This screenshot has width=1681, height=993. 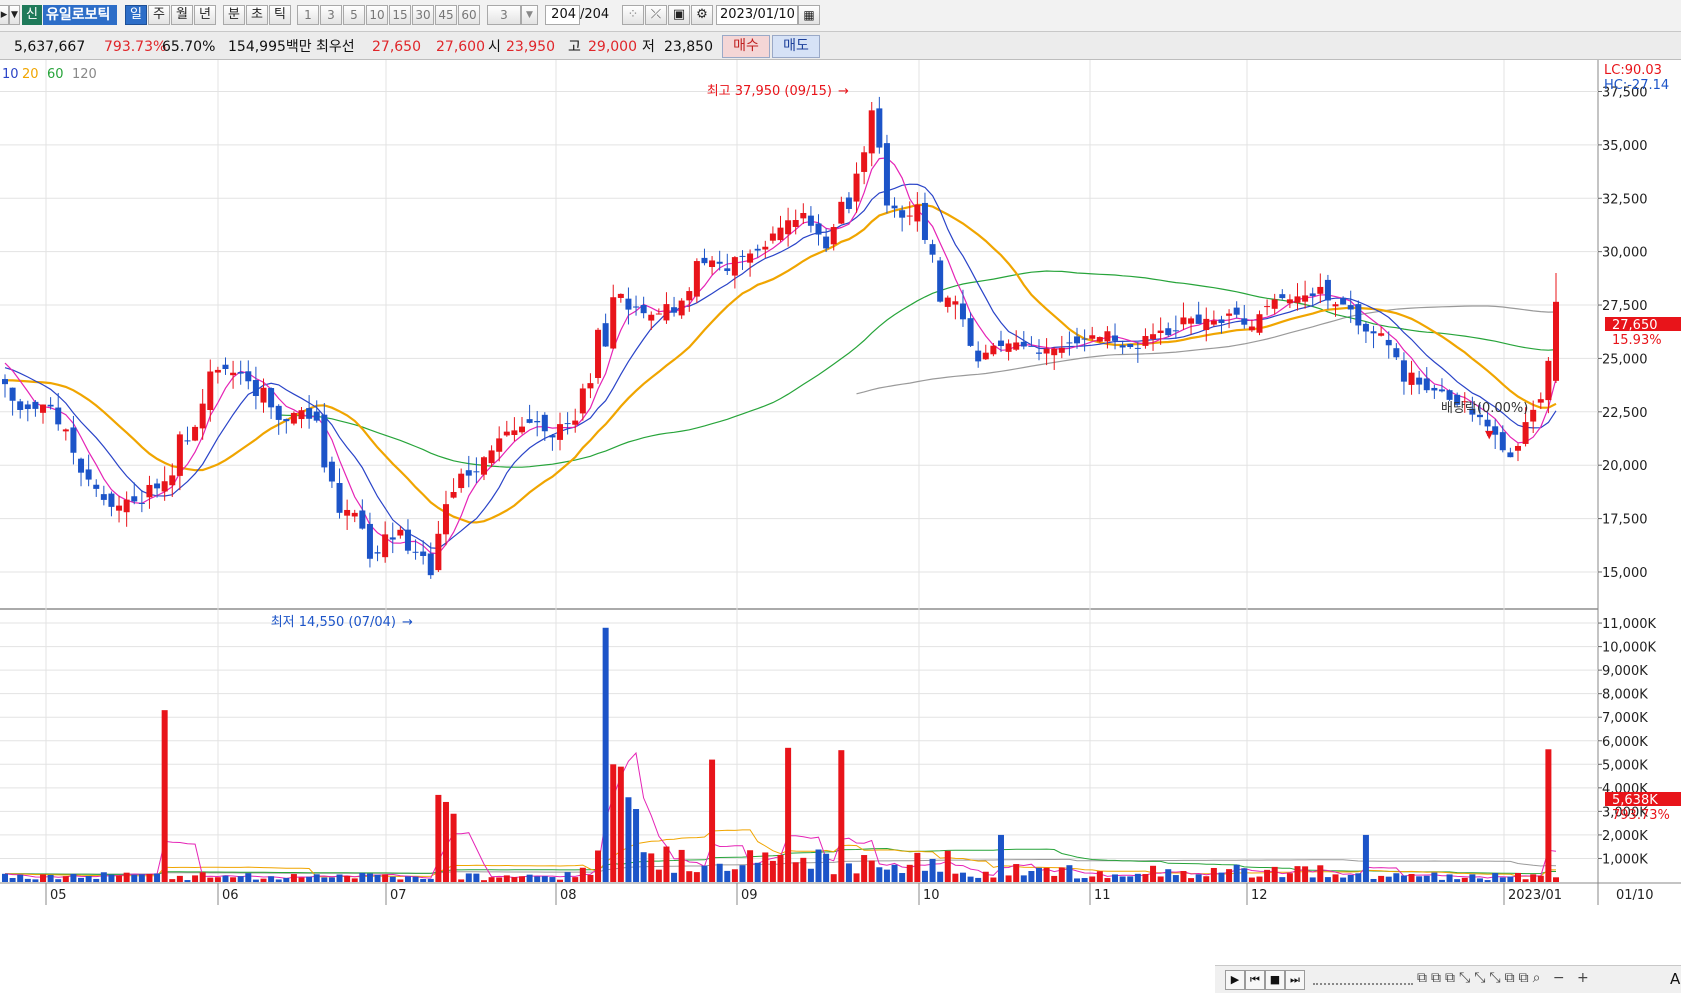 I want to click on range-input: 204, so click(x=562, y=15).